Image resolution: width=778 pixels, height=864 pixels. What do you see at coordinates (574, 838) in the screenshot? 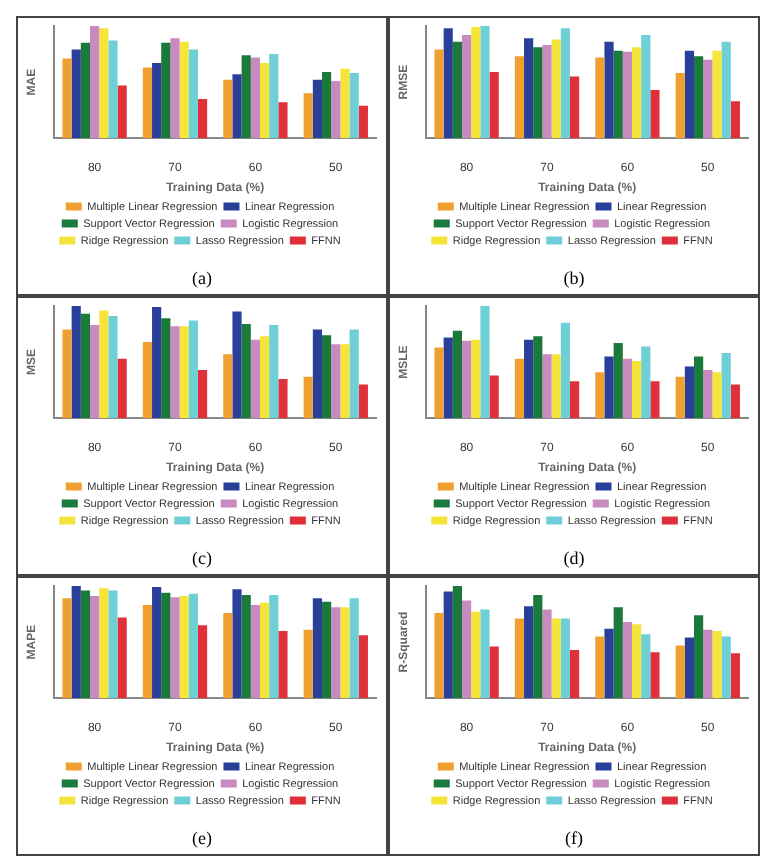
I see `text: (f)` at bounding box center [574, 838].